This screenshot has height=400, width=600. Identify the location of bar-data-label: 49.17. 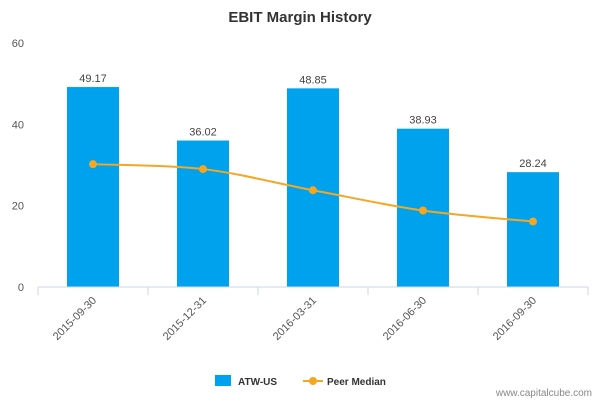
(93, 79).